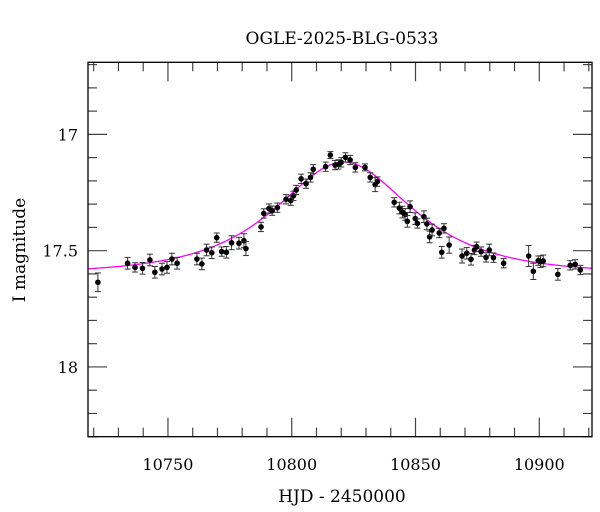 The image size is (600, 512). I want to click on x-tick-label: 10850, so click(415, 464).